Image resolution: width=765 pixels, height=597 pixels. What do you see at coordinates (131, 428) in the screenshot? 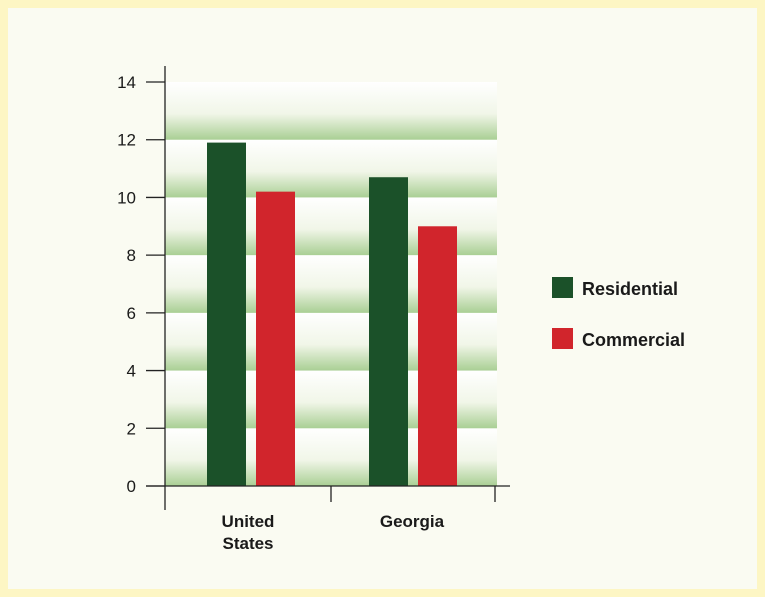
I see `y-tick-label: 2` at bounding box center [131, 428].